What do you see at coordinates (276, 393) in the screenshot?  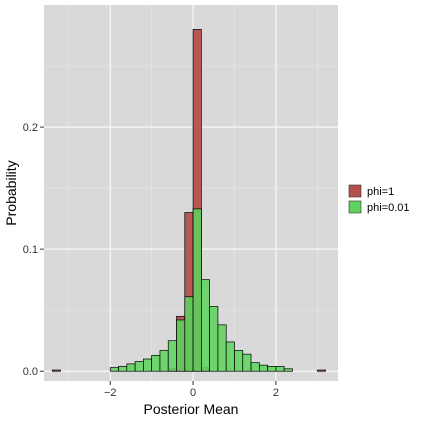 I see `x-tick-label: 2` at bounding box center [276, 393].